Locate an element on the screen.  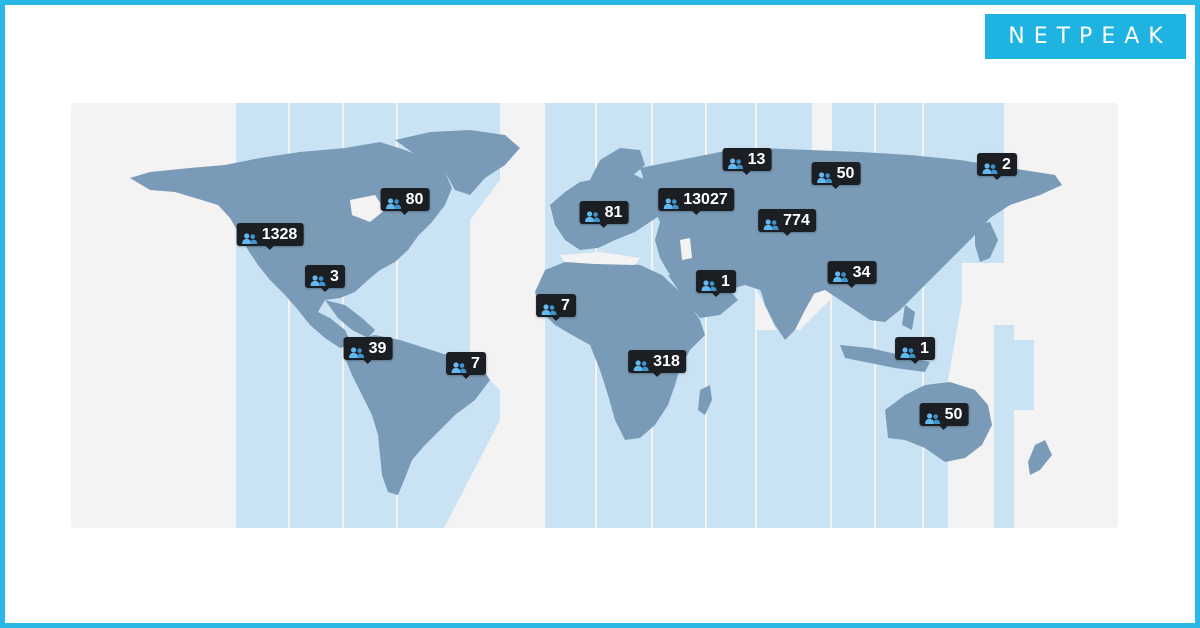
marker-count: 13 is located at coordinates (756, 159).